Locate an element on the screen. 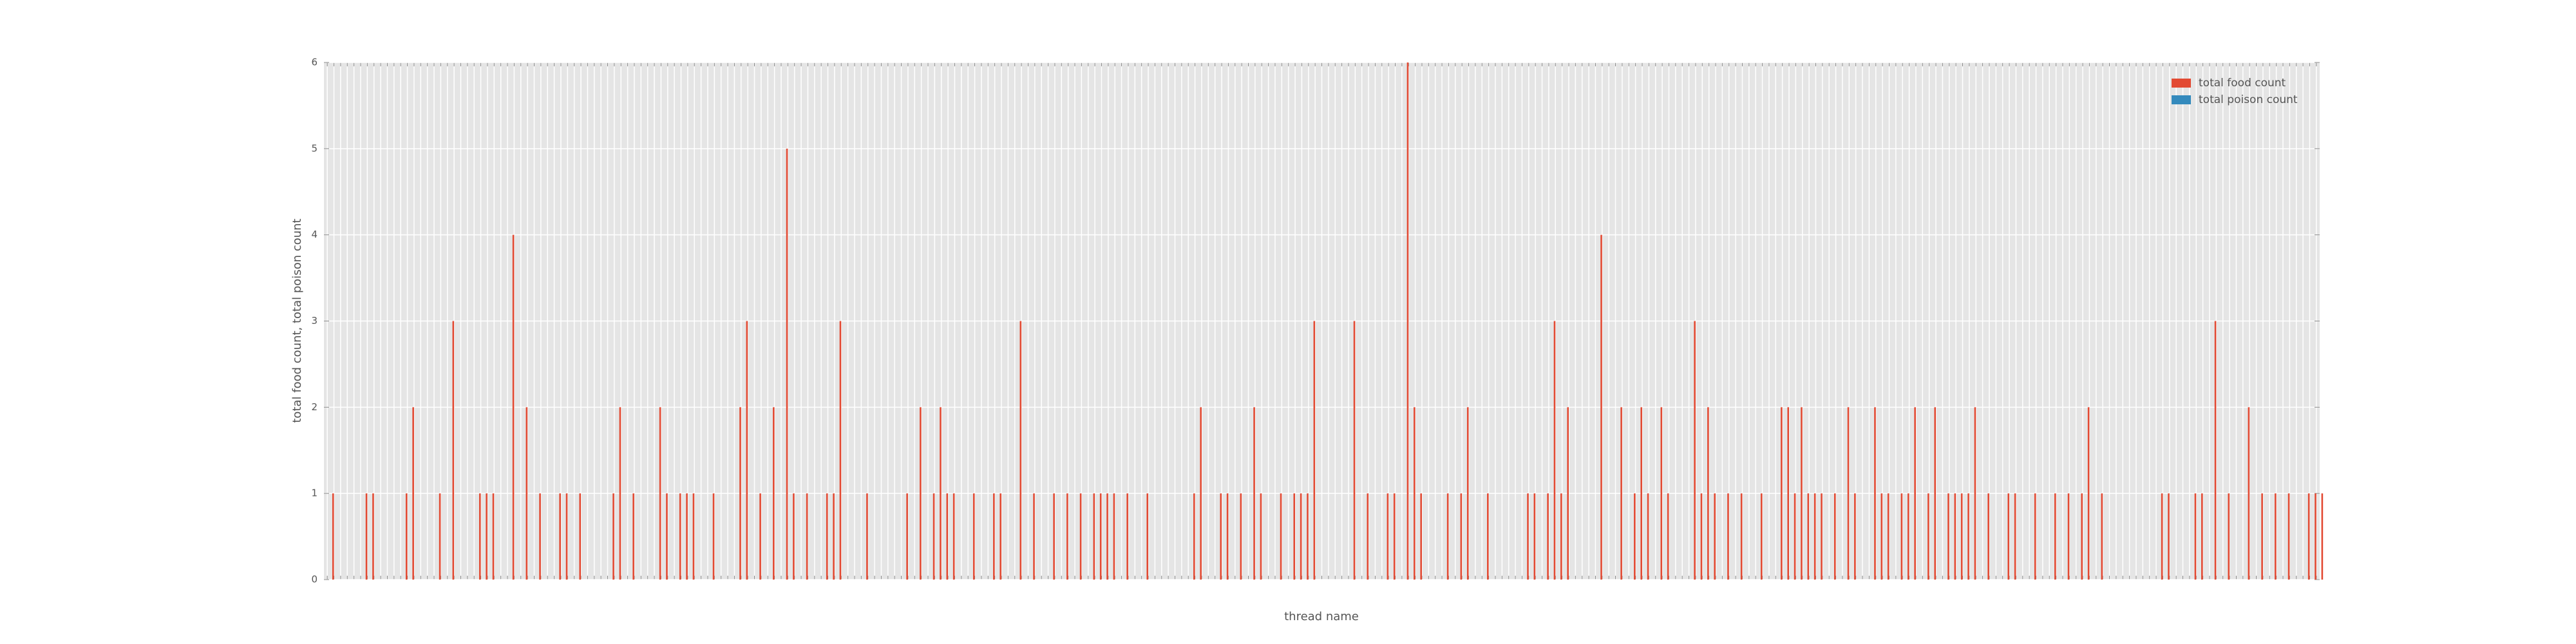 The image size is (2576, 644). y-tick-label: 6 is located at coordinates (314, 62).